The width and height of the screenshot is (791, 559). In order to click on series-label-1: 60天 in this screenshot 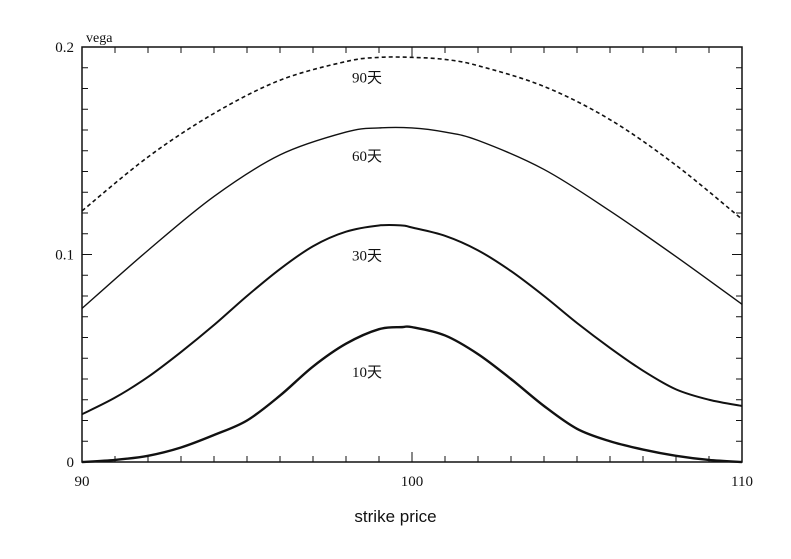, I will do `click(367, 157)`.